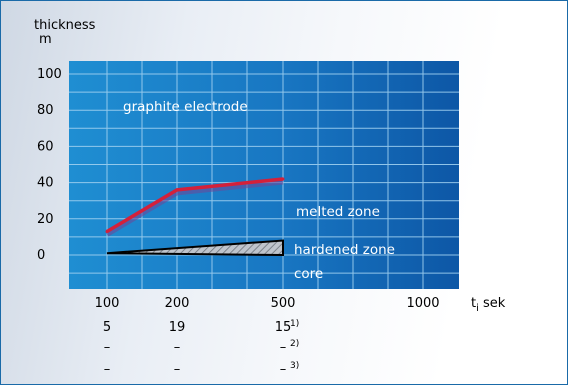 The width and height of the screenshot is (568, 385). I want to click on param-row-2-col-2: –, so click(283, 369).